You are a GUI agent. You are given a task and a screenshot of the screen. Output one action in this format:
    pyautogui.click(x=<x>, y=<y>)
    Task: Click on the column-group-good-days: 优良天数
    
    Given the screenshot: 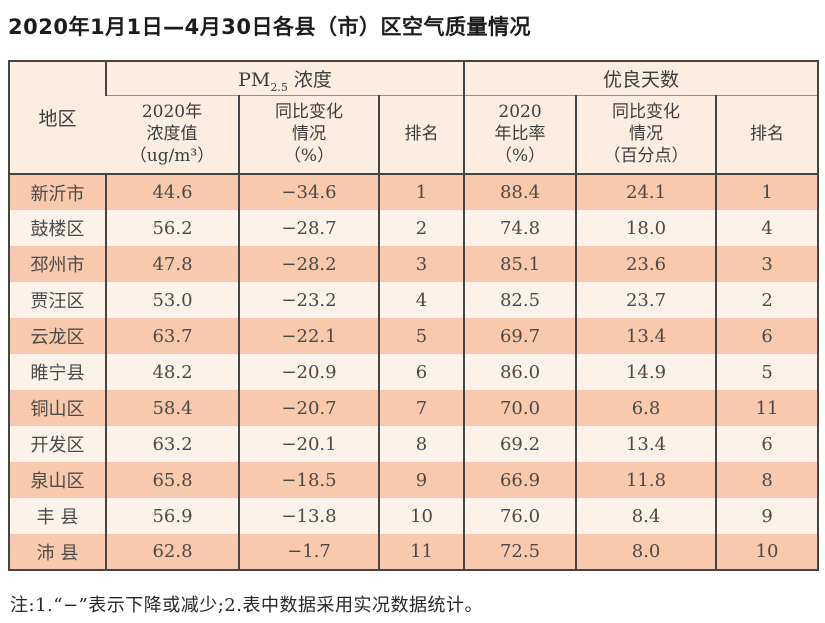 What is the action you would take?
    pyautogui.click(x=641, y=78)
    